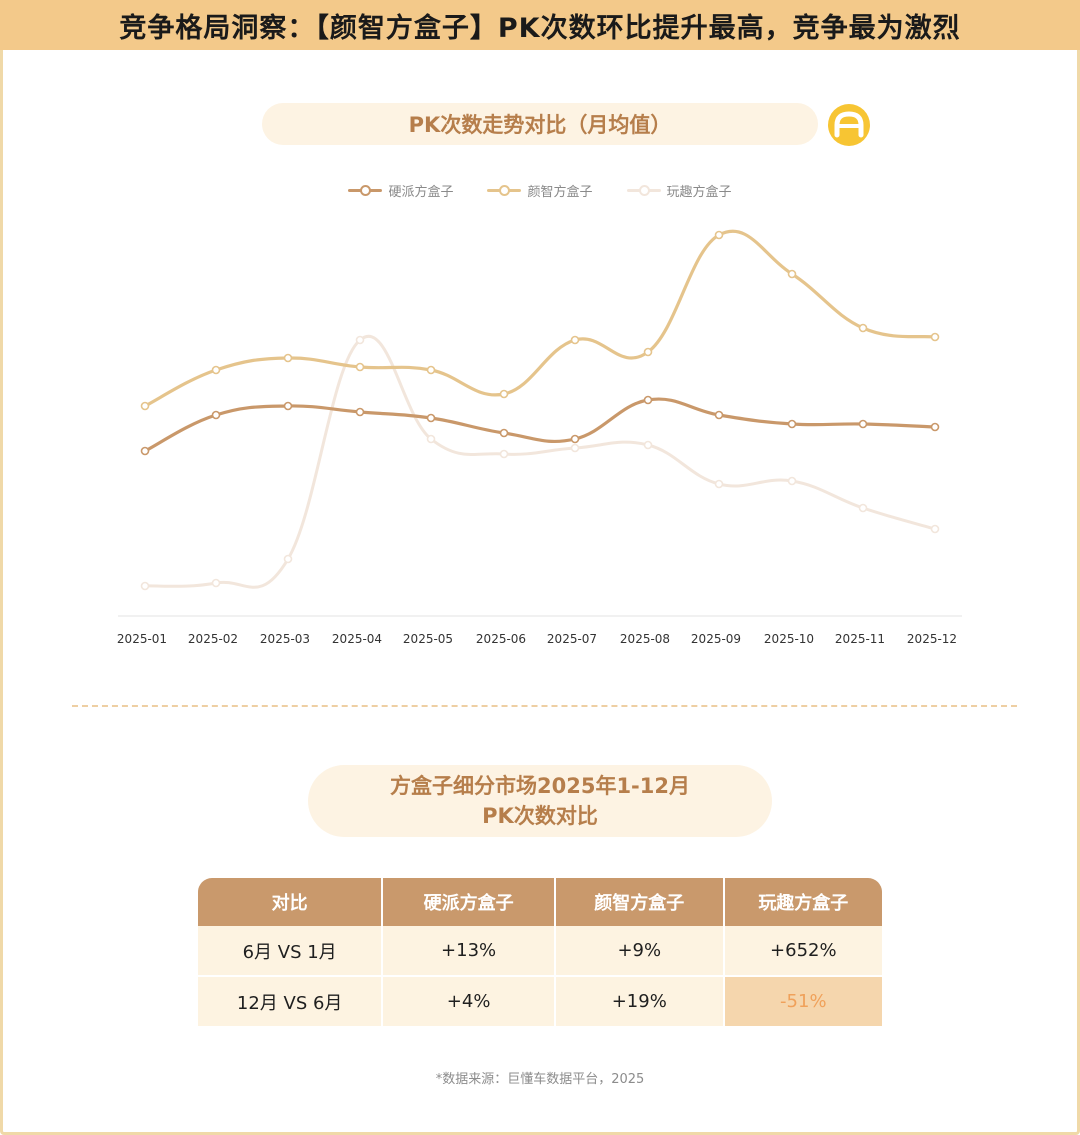 This screenshot has height=1135, width=1080. Describe the element at coordinates (142, 639) in the screenshot. I see `x-tick-label: 2025-01` at that location.